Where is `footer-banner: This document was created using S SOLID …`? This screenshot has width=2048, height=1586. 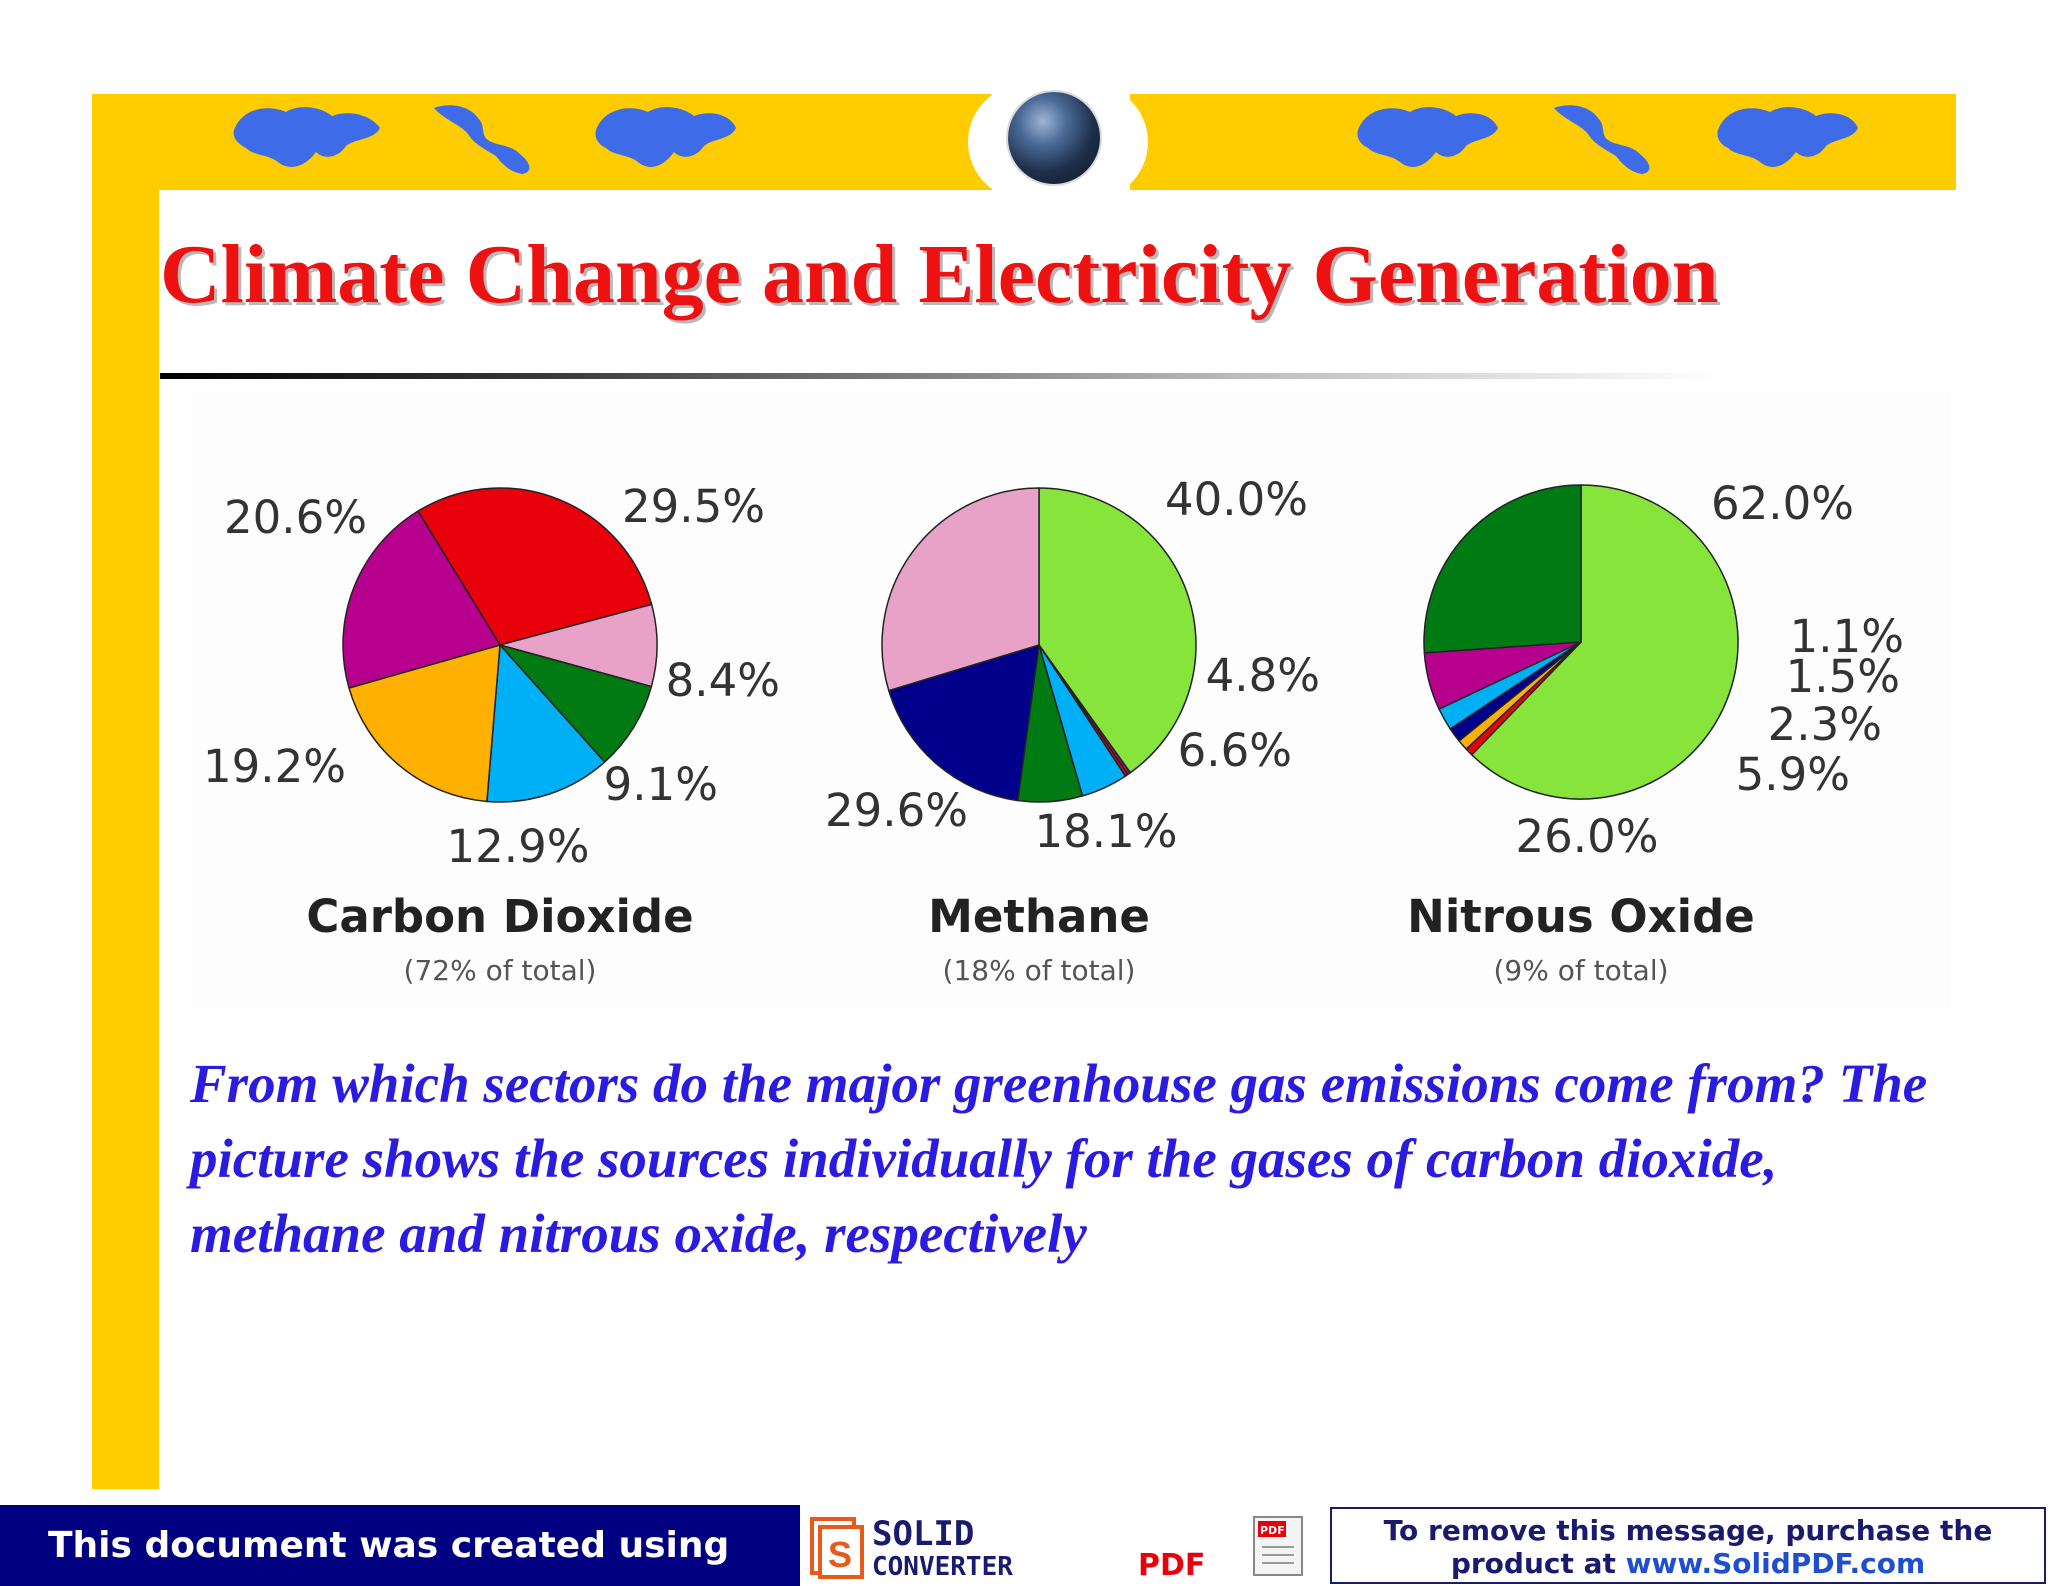 footer-banner: This document was created using S SOLID … is located at coordinates (1024, 1545).